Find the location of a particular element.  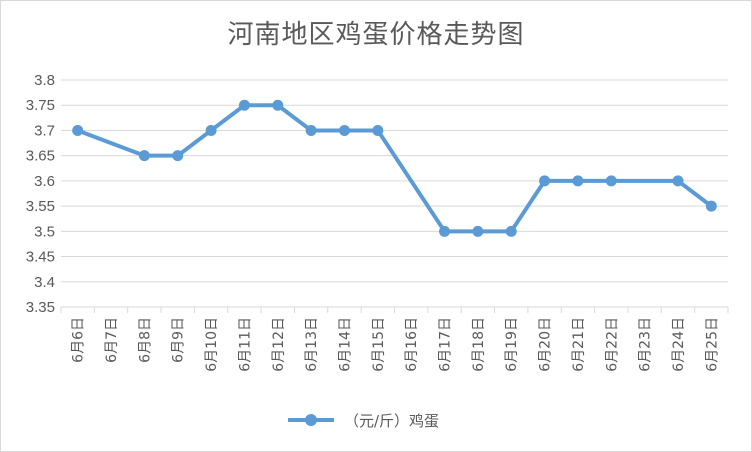

x-tick-label: 6月15日 is located at coordinates (379, 344).